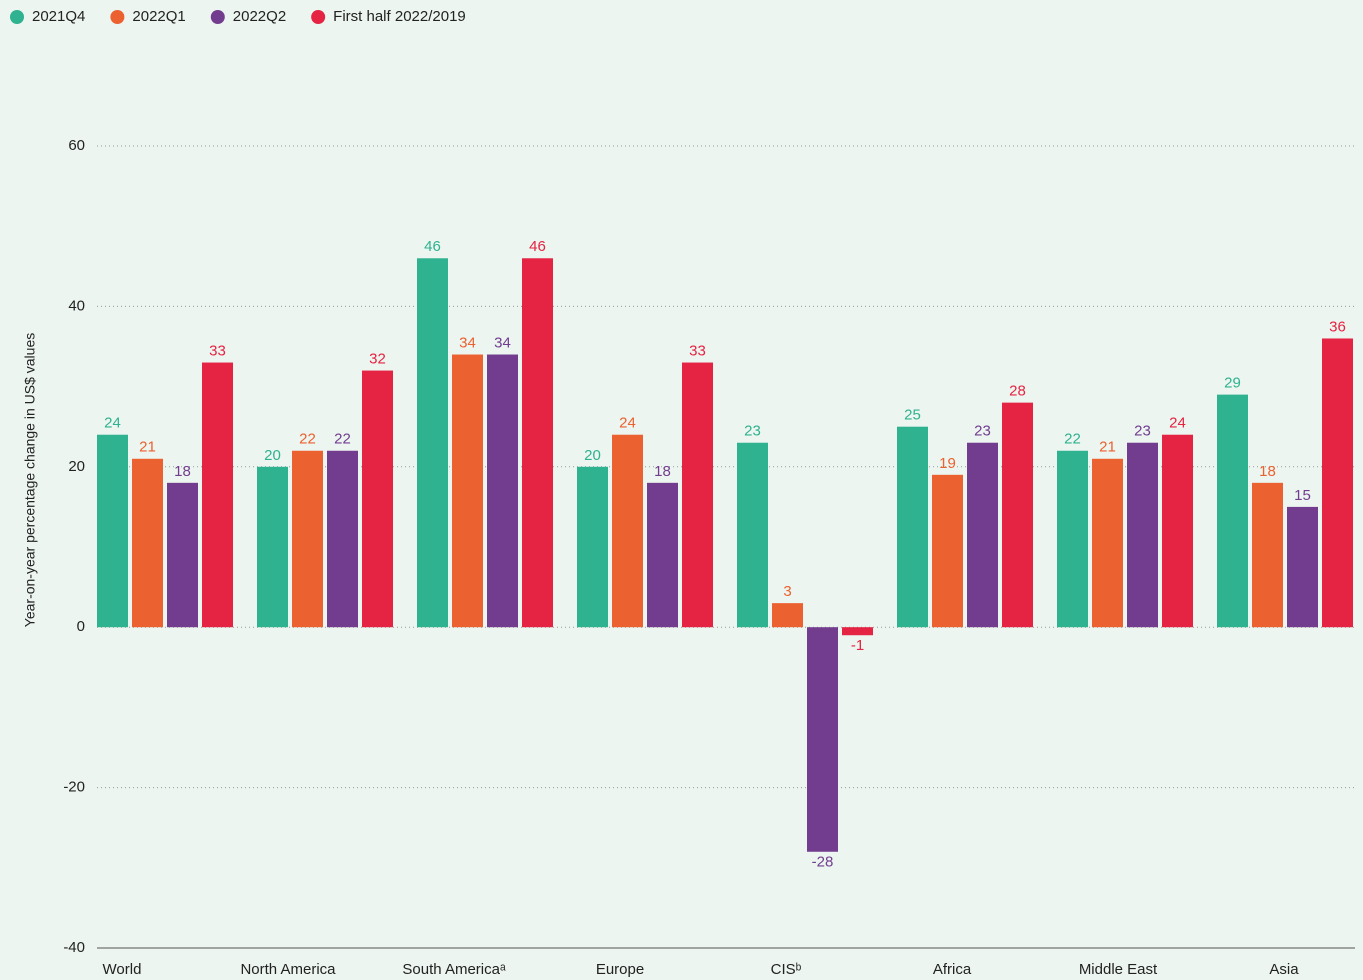 Image resolution: width=1363 pixels, height=980 pixels. I want to click on y-tick-label: 60, so click(76, 145).